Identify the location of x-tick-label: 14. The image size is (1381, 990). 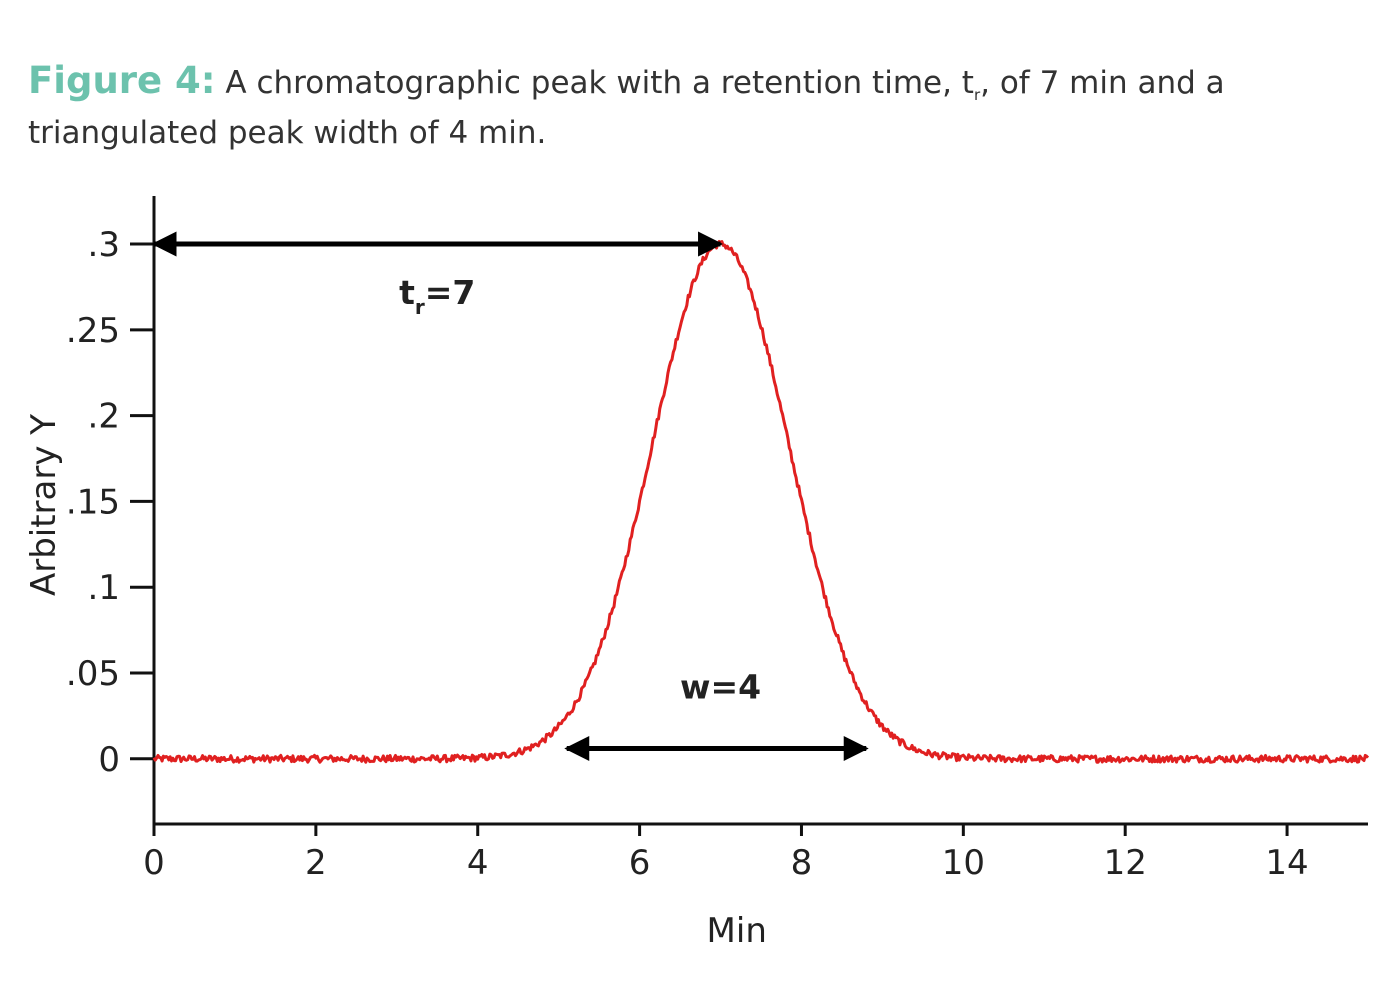
(1286, 863).